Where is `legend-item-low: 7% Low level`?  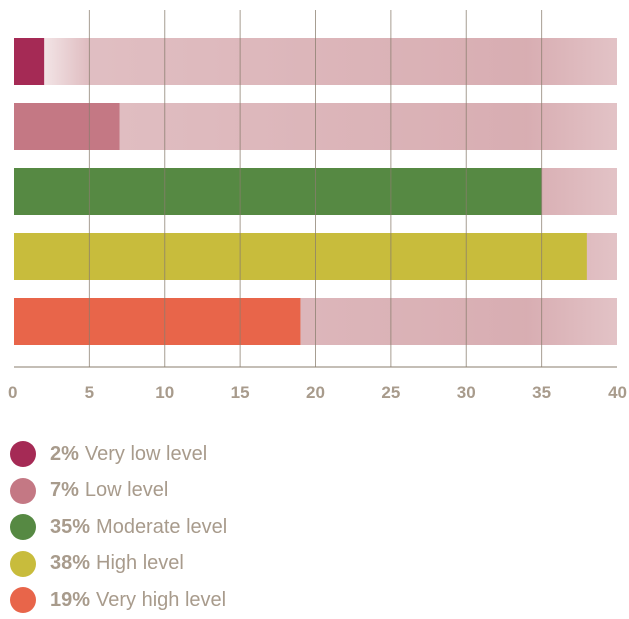 legend-item-low: 7% Low level is located at coordinates (118, 491).